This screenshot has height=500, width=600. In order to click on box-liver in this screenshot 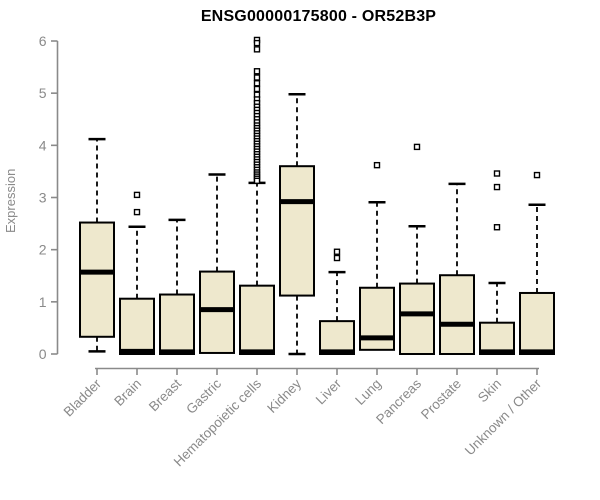, I will do `click(337, 302)`.